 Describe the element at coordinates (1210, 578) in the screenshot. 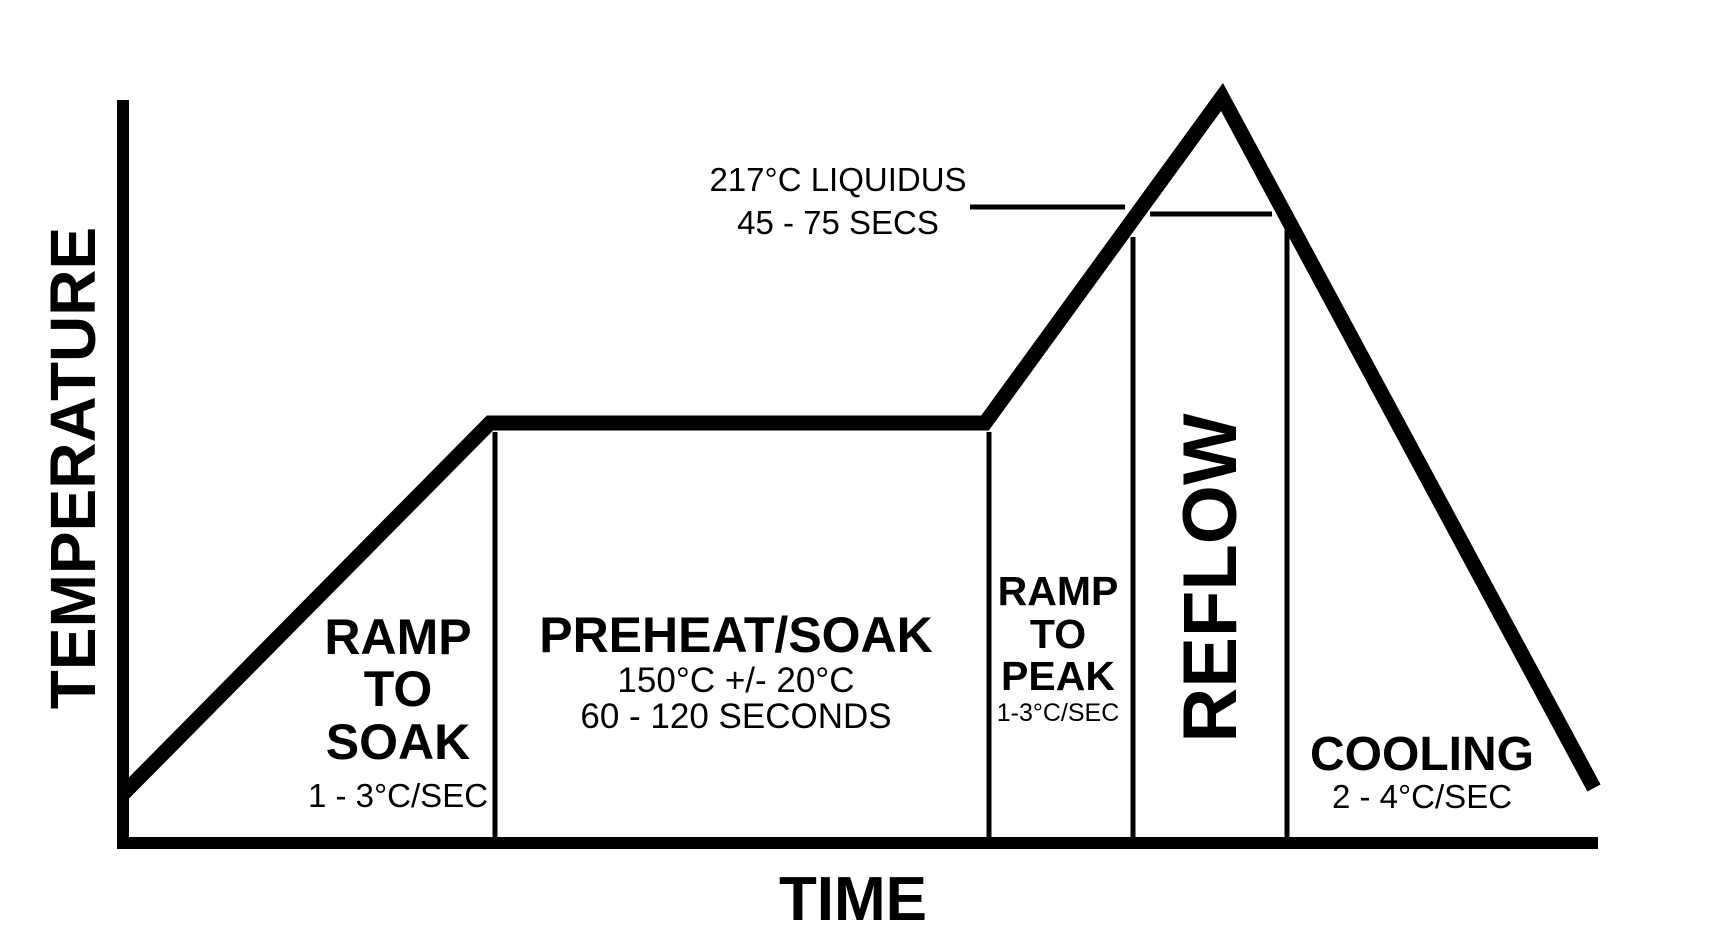

I see `reflow-title: REFLOW` at that location.